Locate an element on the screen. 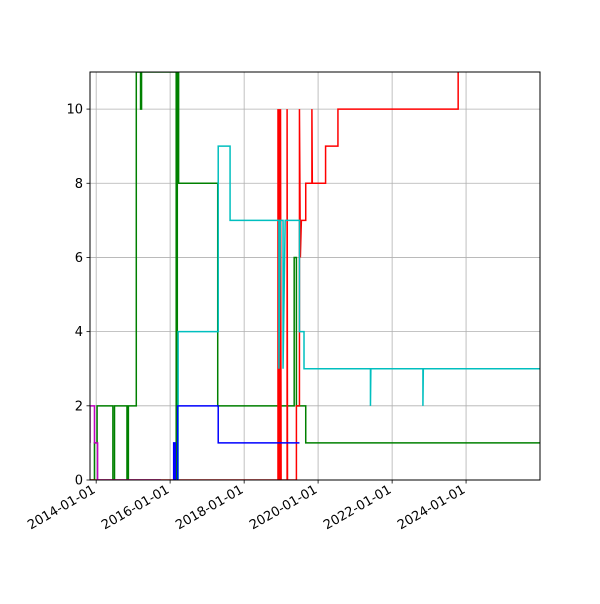  y-tick-label: 2 is located at coordinates (79, 406).